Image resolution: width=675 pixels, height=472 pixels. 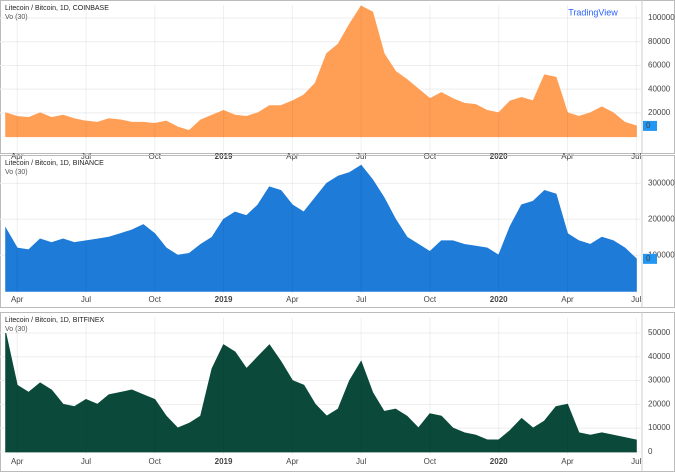 I want to click on y-tick-label: 200000, so click(x=661, y=218).